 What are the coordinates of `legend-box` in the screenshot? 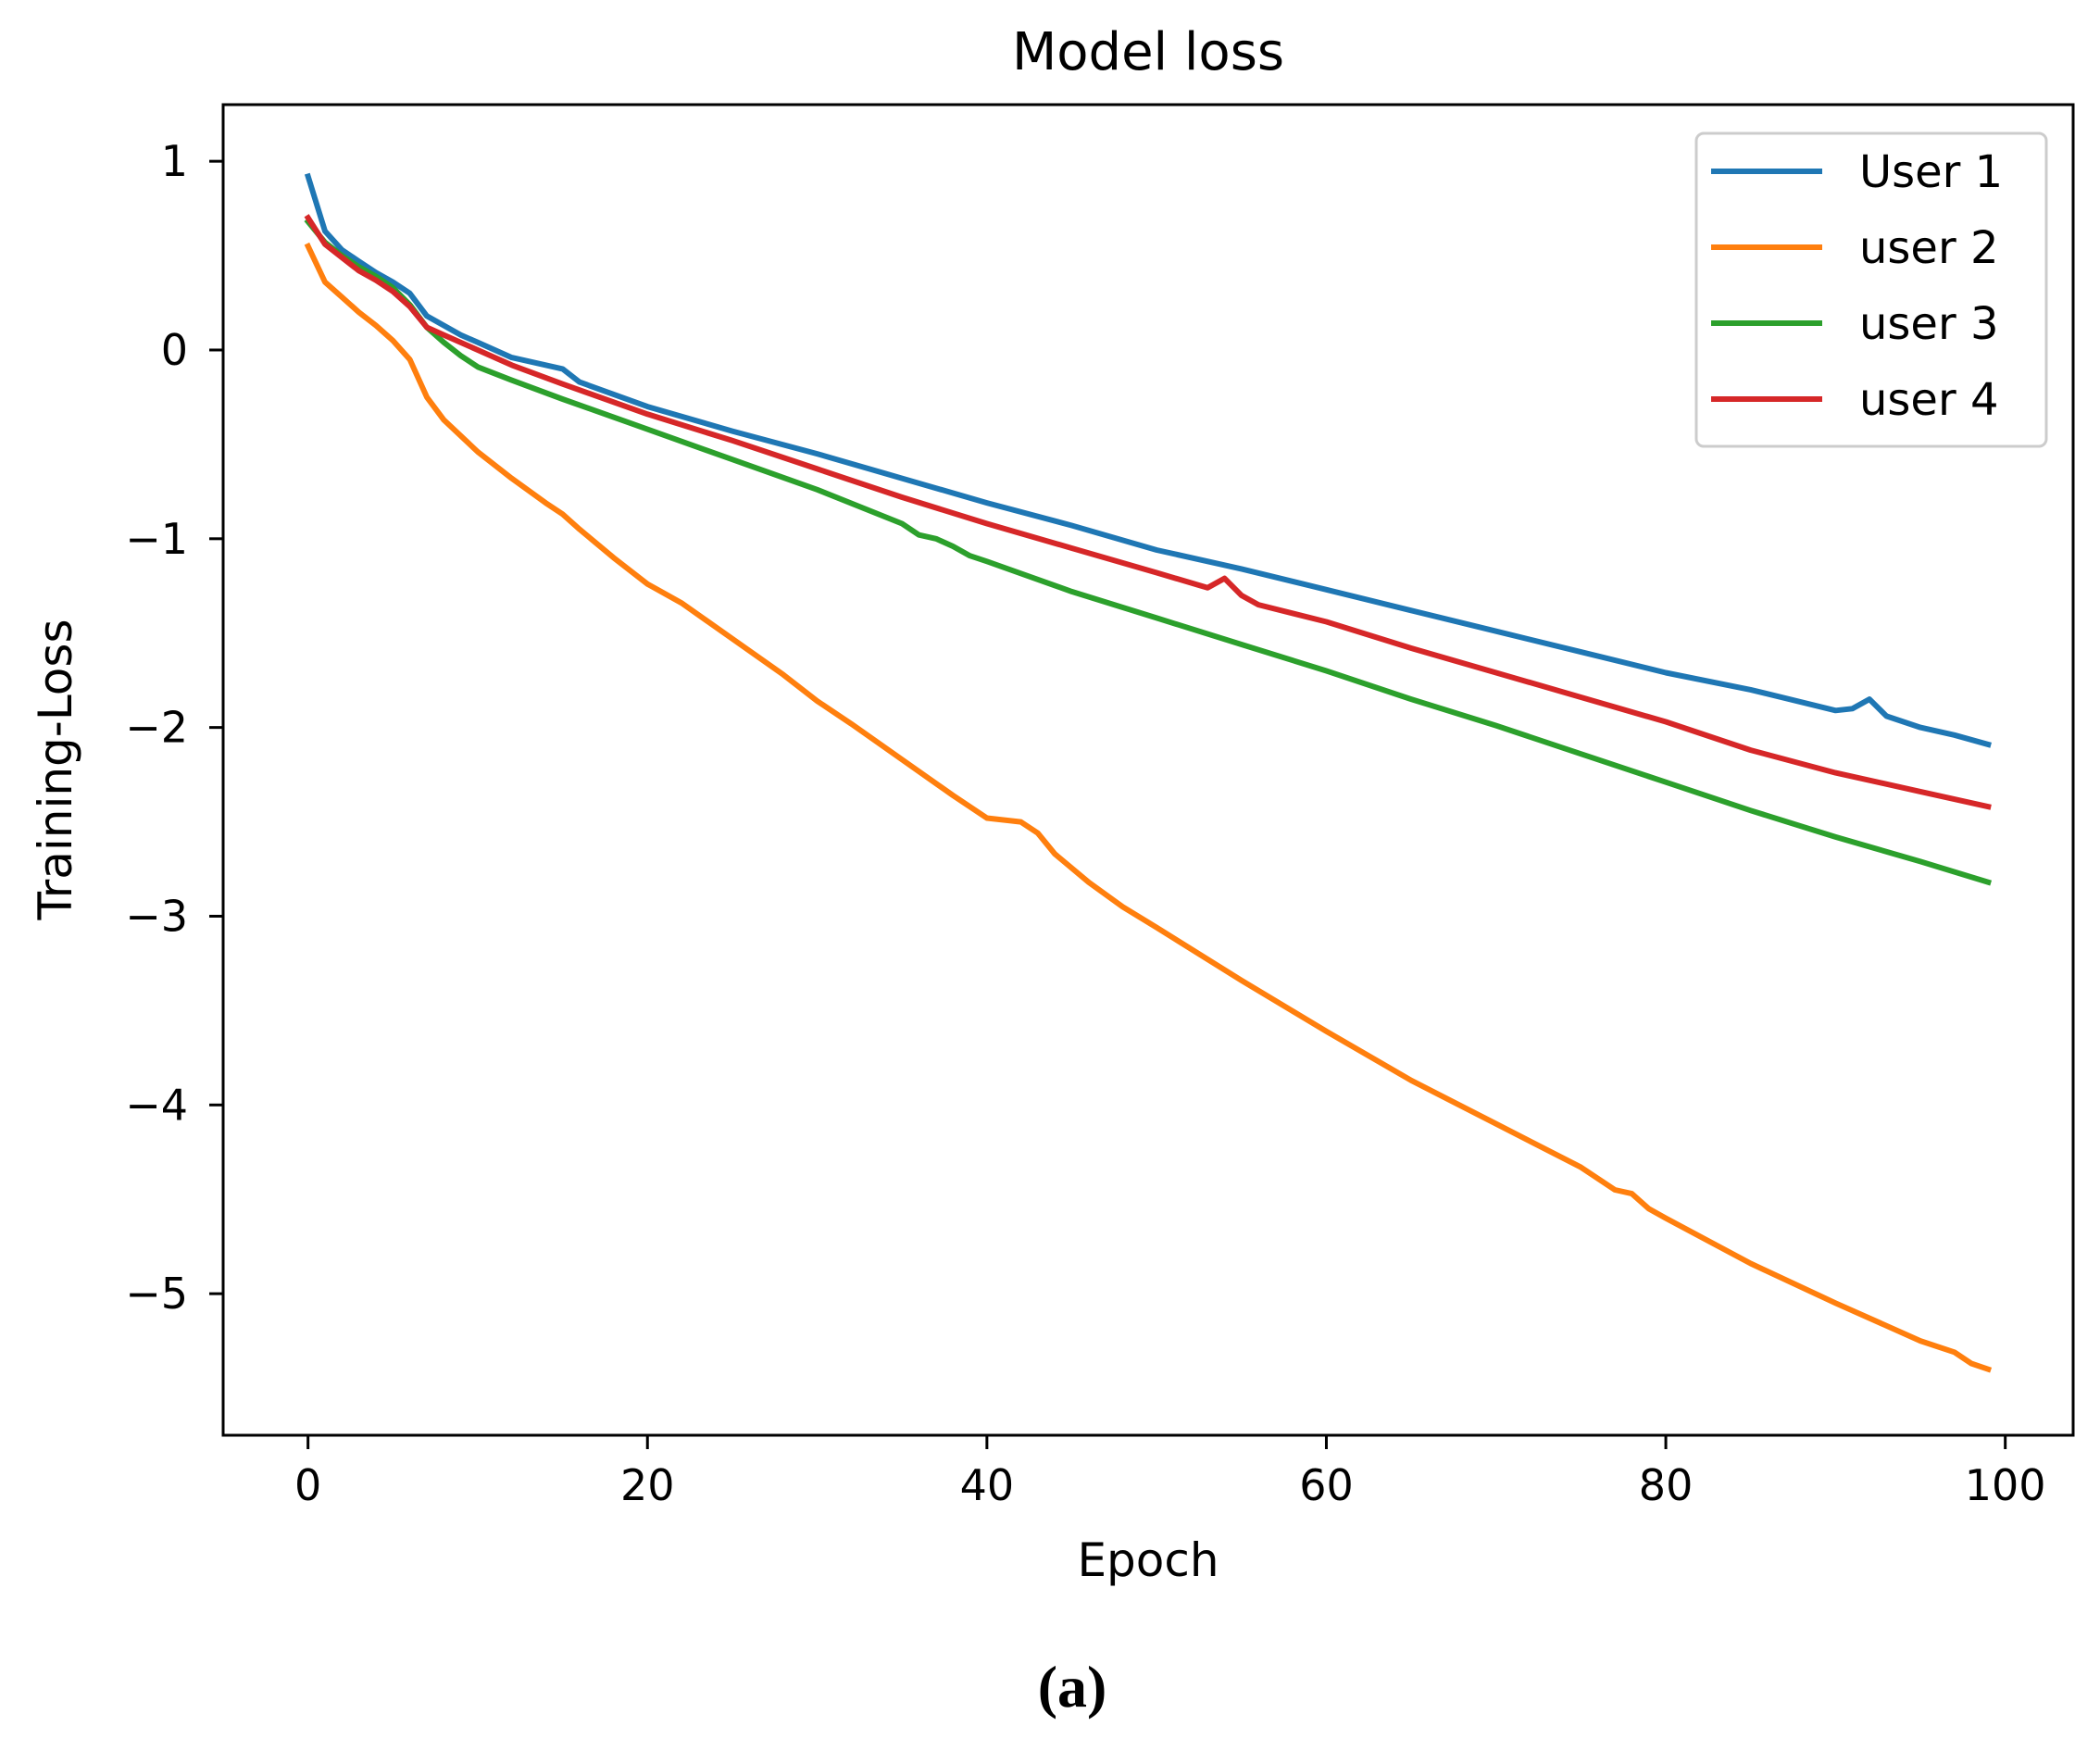 It's located at (1871, 289).